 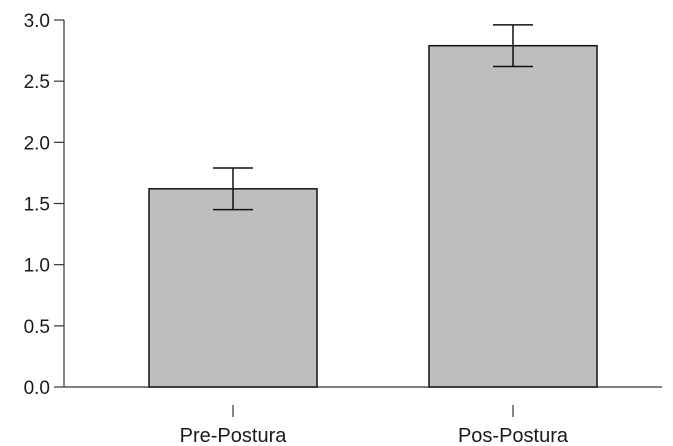 What do you see at coordinates (513, 435) in the screenshot?
I see `x-tick-label: Pos-Postura` at bounding box center [513, 435].